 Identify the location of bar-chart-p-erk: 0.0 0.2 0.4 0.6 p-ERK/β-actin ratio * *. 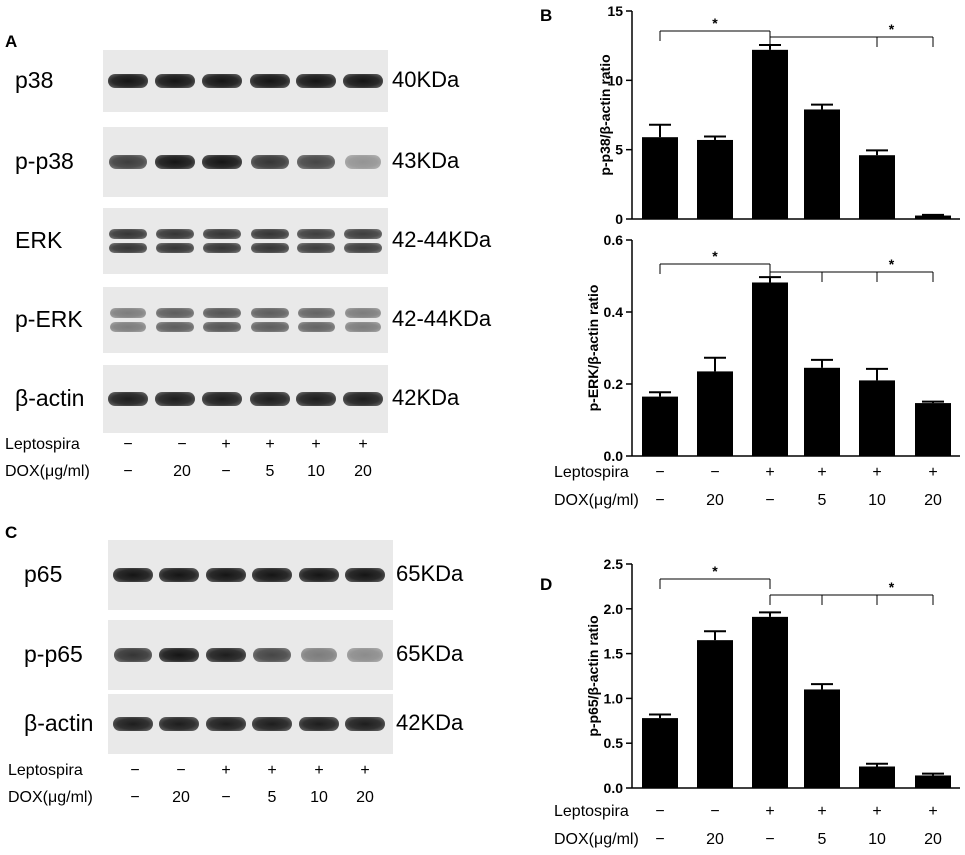
(772, 348).